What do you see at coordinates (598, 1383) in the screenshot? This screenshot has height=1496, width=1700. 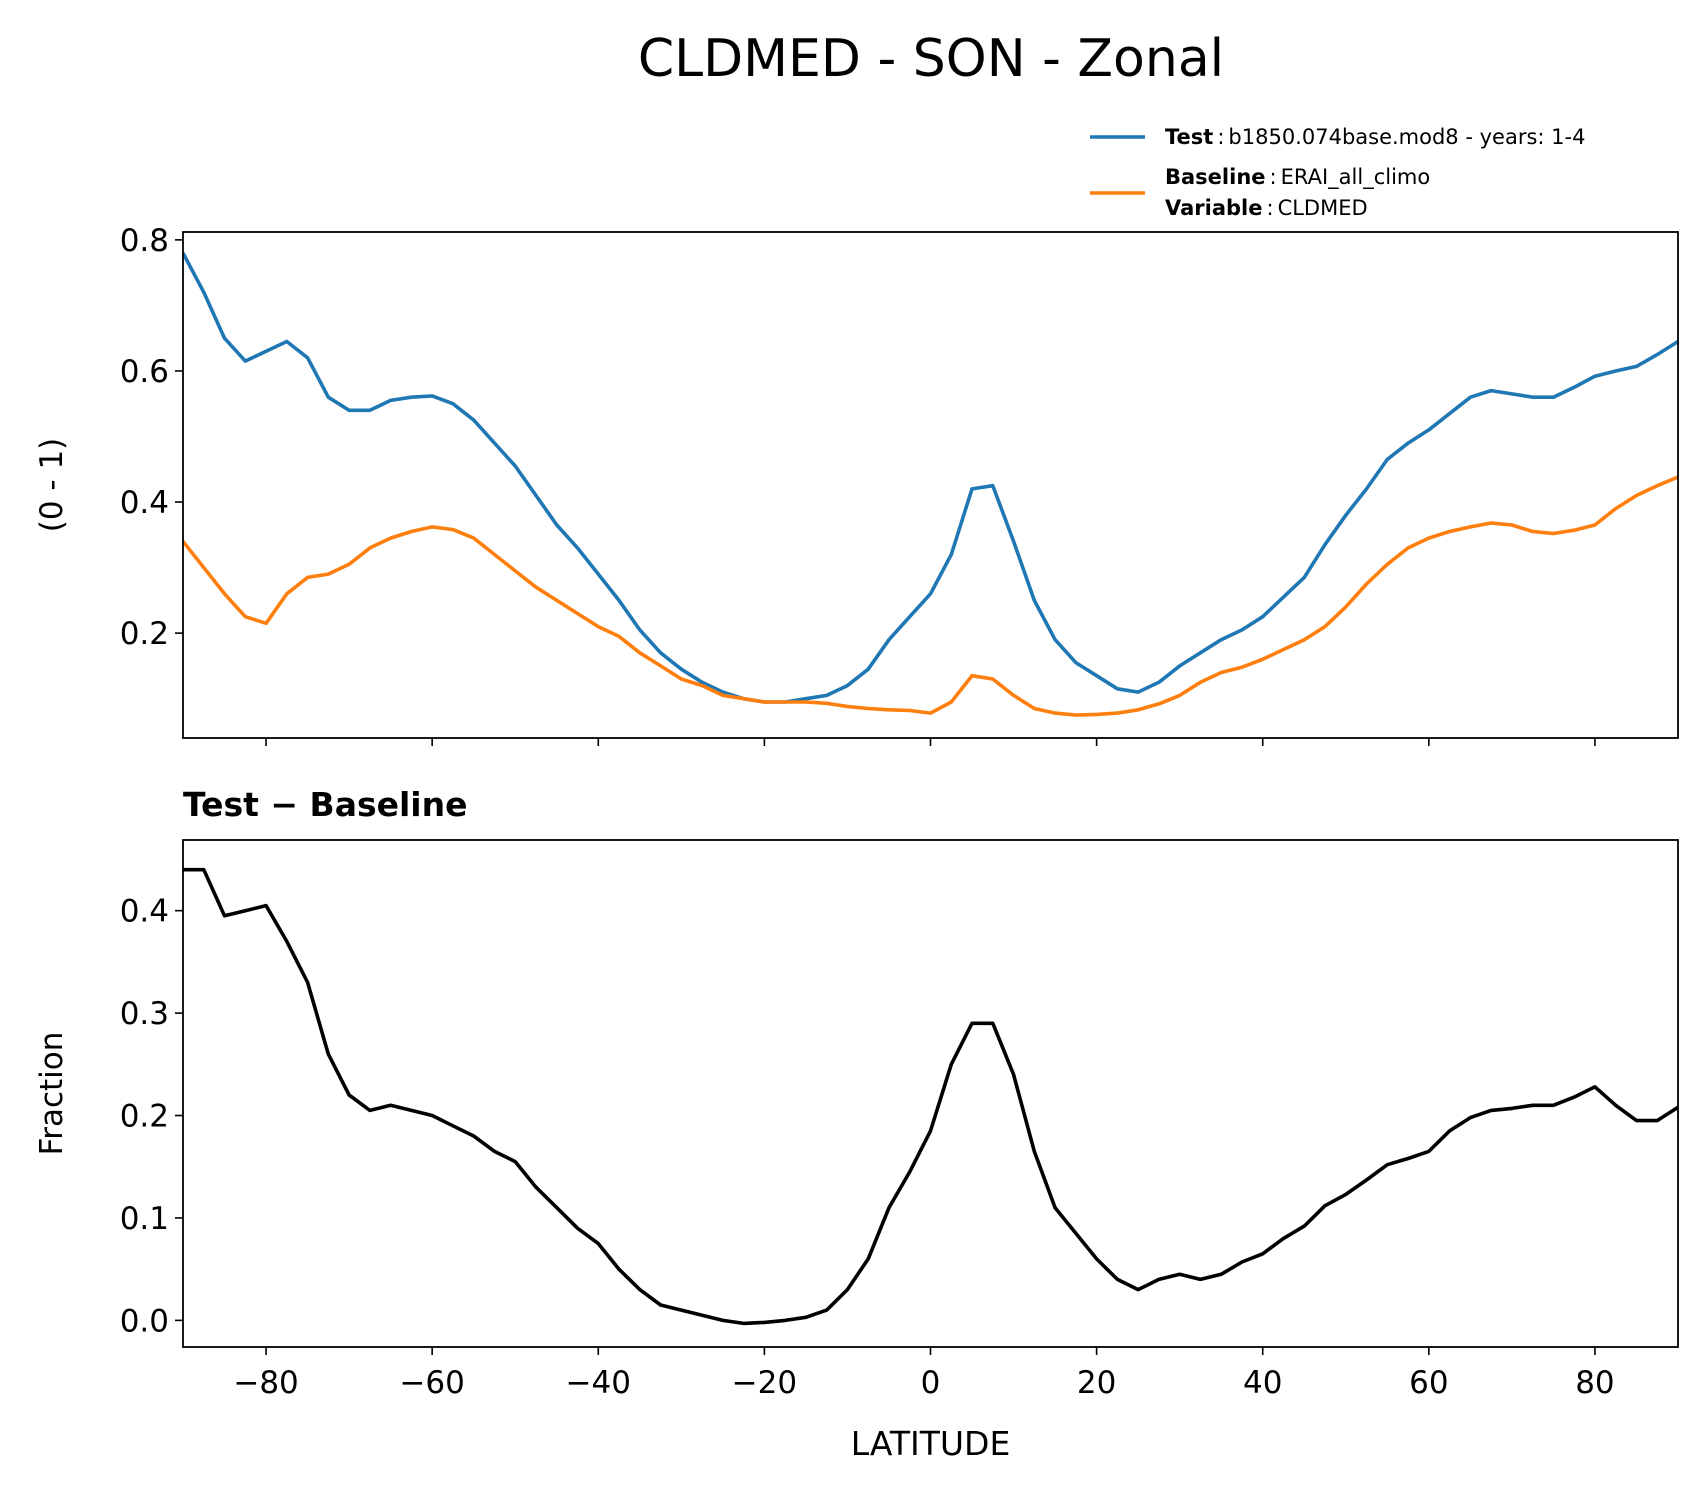 I see `x-tick-label: −40` at bounding box center [598, 1383].